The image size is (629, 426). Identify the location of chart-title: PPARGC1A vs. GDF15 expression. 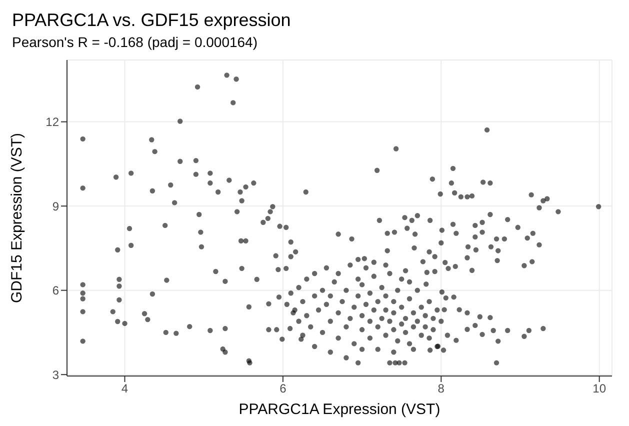
(152, 20).